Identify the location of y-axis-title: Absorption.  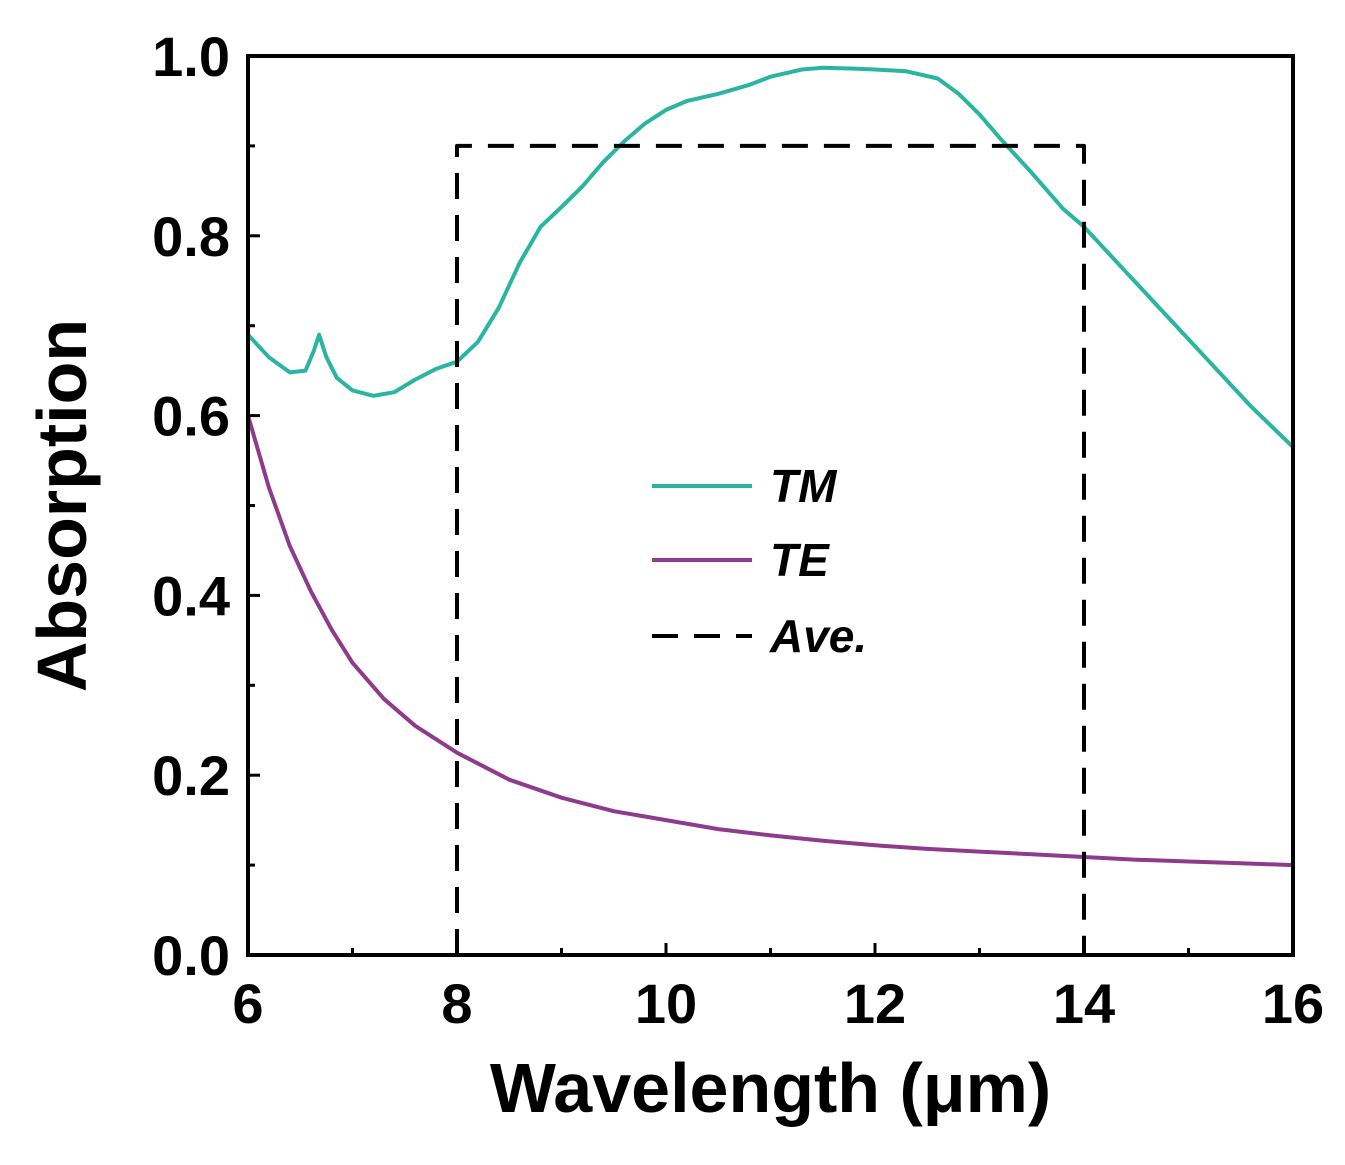
(62, 505).